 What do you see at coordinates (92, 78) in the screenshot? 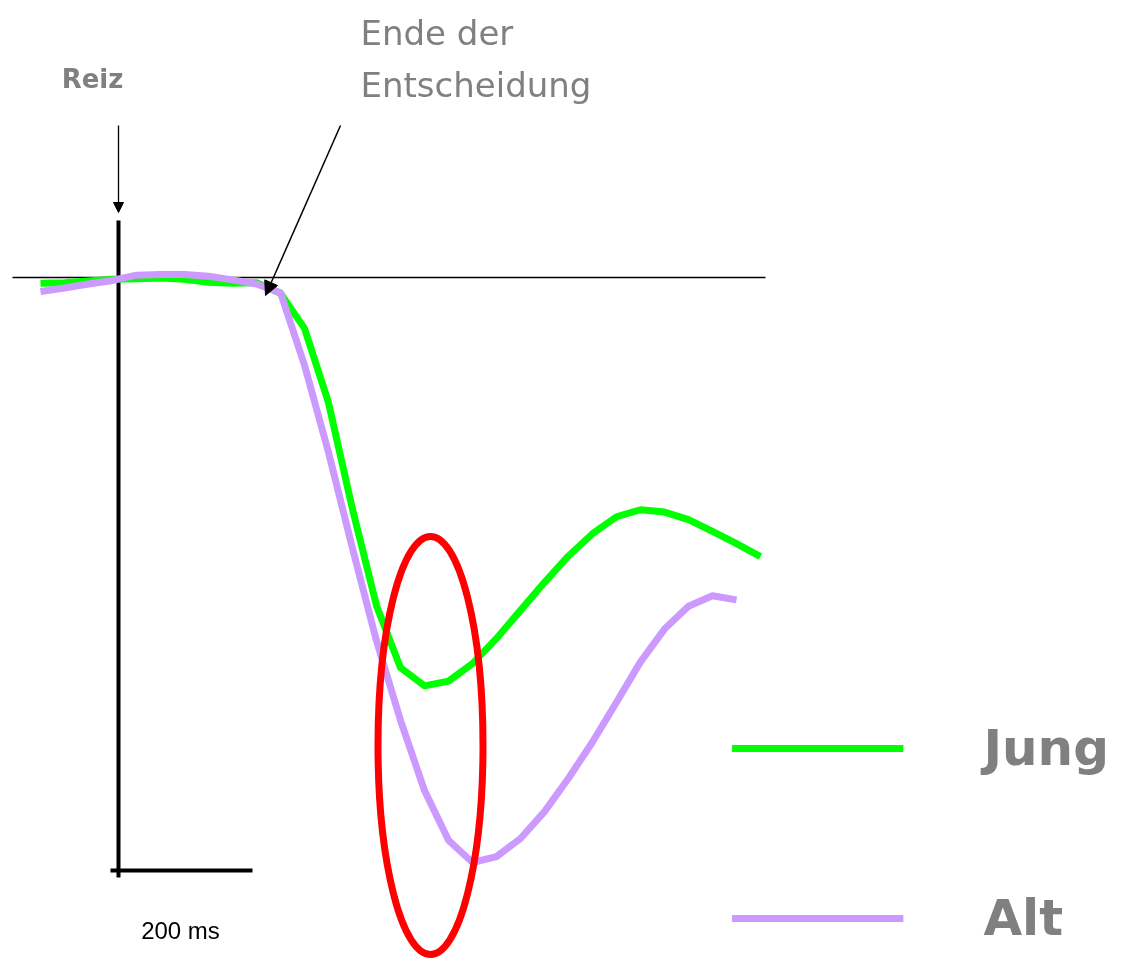
I see `text: Reiz` at bounding box center [92, 78].